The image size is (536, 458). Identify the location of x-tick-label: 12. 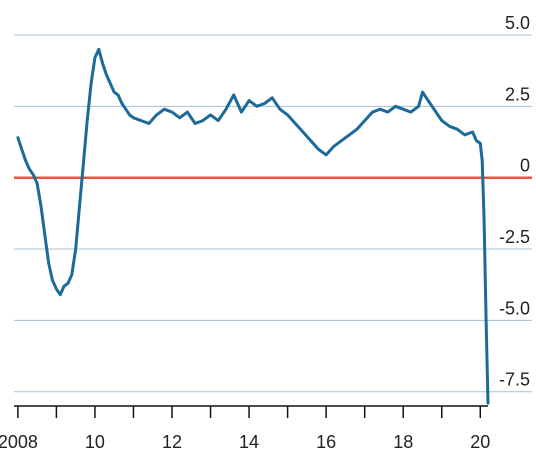
(172, 442).